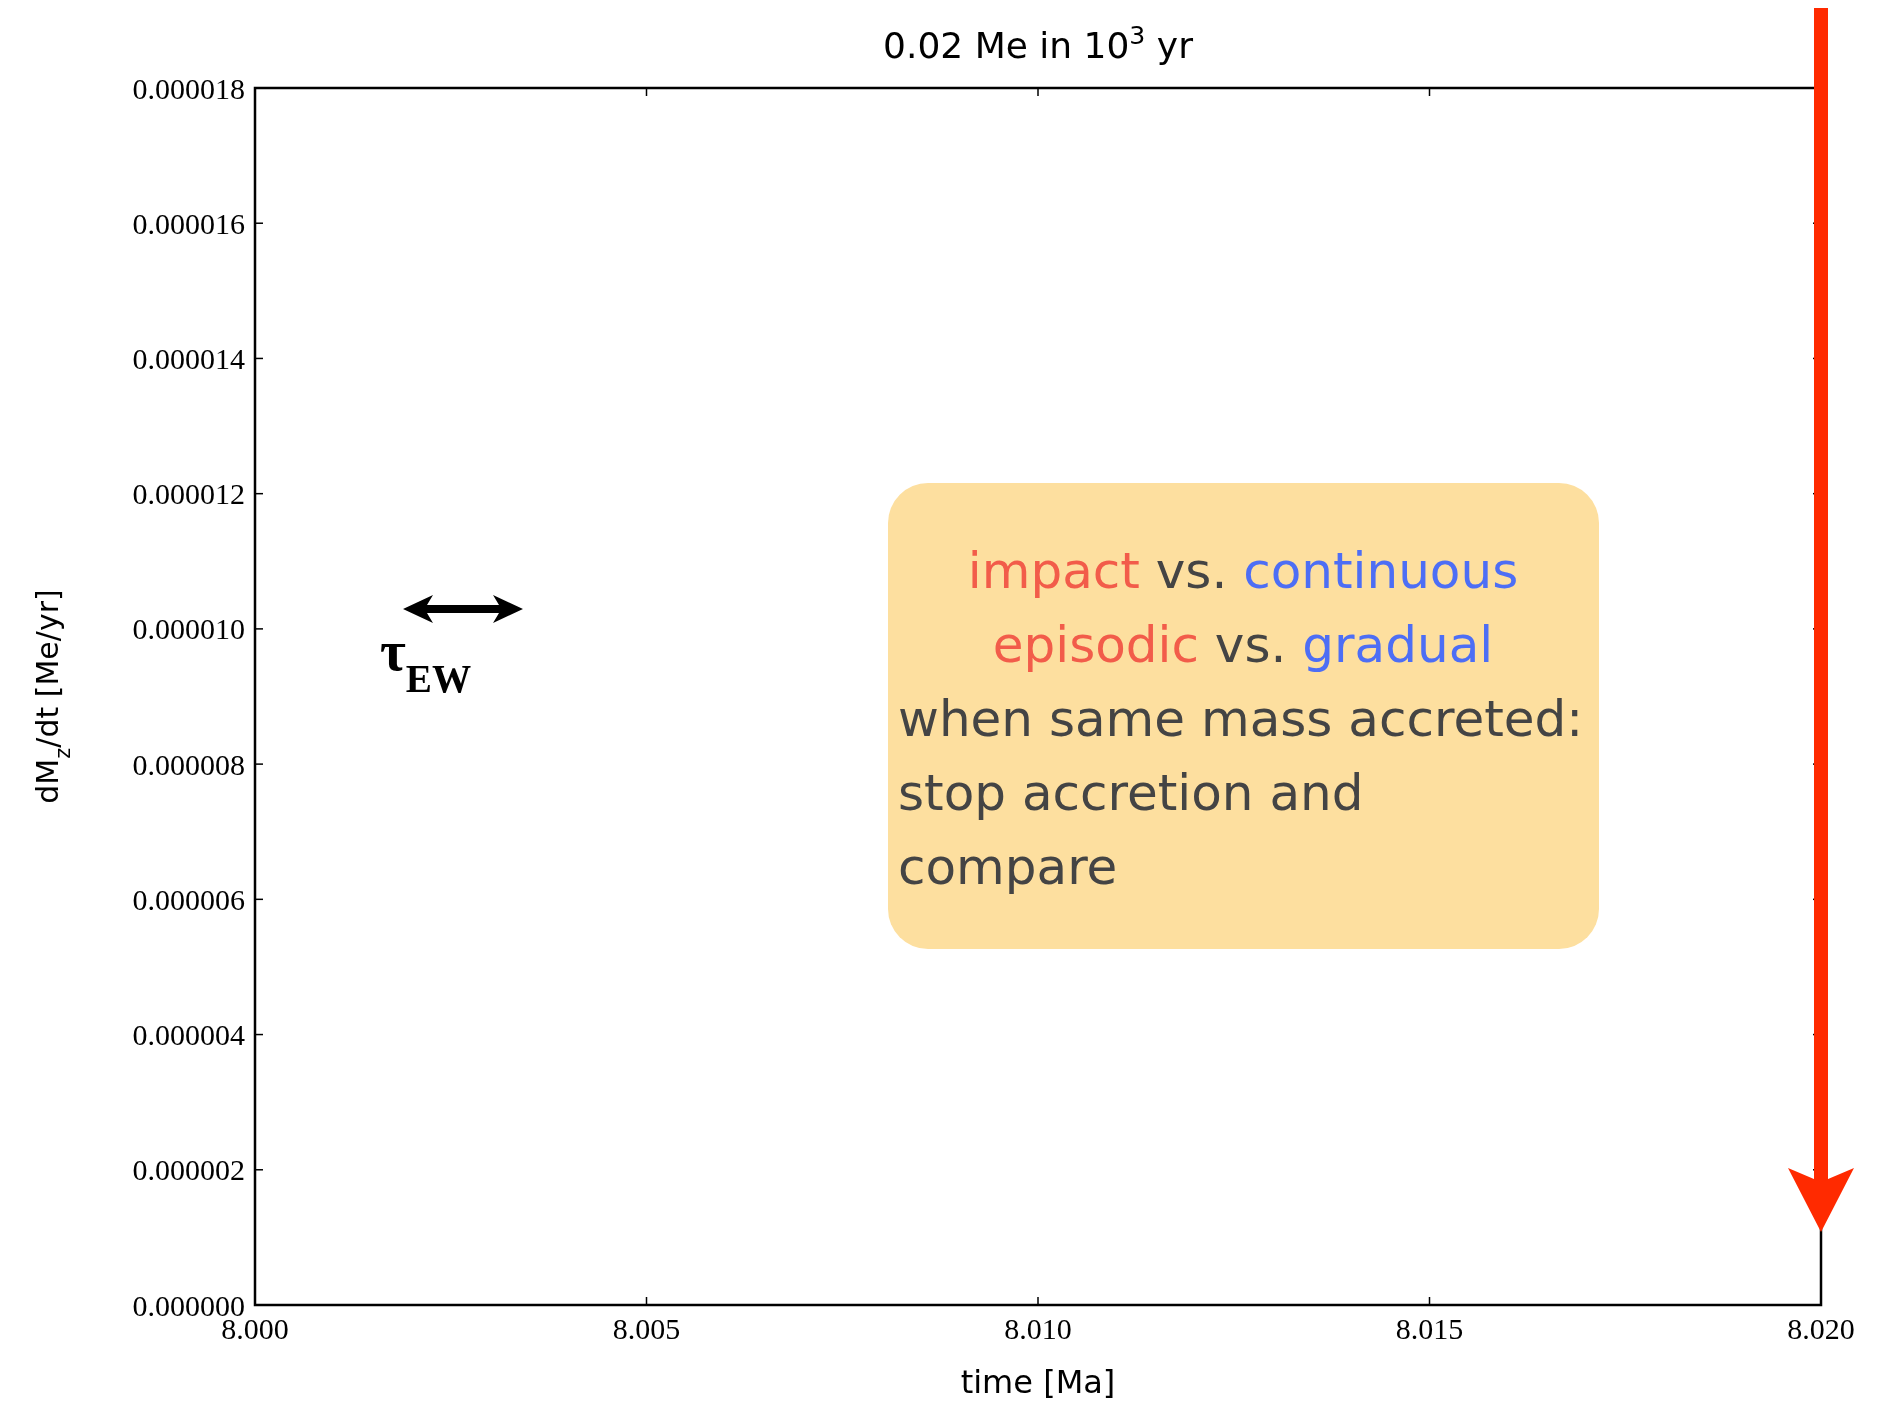 The height and width of the screenshot is (1409, 1885). What do you see at coordinates (188, 223) in the screenshot?
I see `y-tick-label: 0.000016` at bounding box center [188, 223].